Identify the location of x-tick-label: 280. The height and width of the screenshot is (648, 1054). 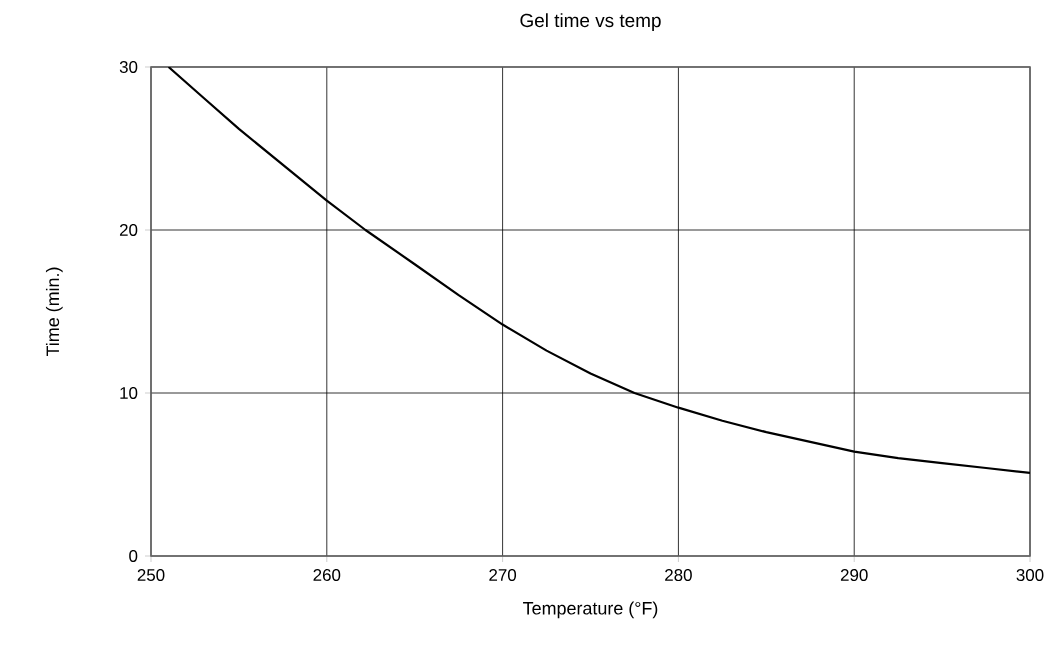
(678, 575).